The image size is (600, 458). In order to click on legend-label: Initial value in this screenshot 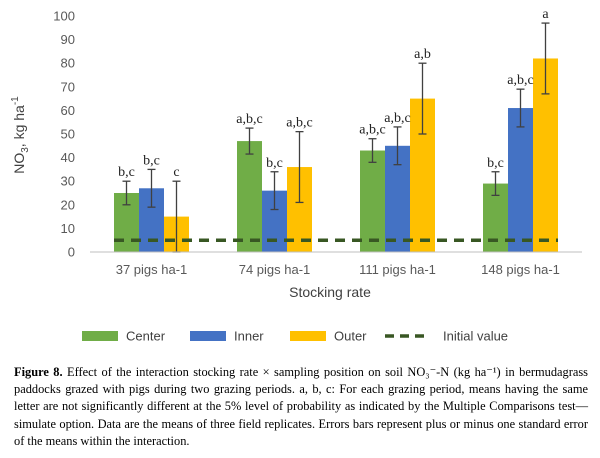, I will do `click(475, 336)`.